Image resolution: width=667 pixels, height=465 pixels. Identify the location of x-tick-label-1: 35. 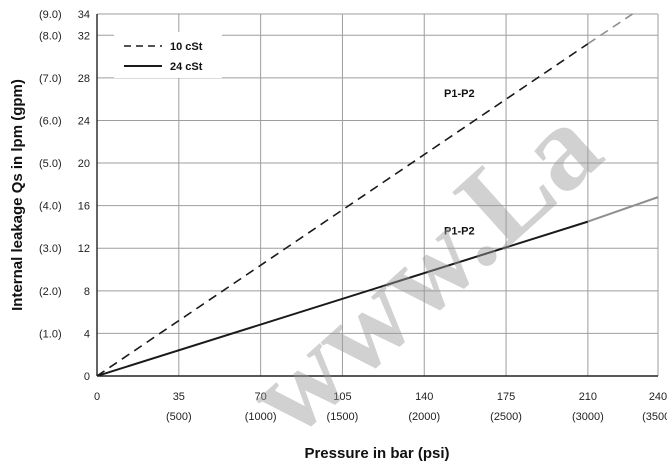
(179, 397).